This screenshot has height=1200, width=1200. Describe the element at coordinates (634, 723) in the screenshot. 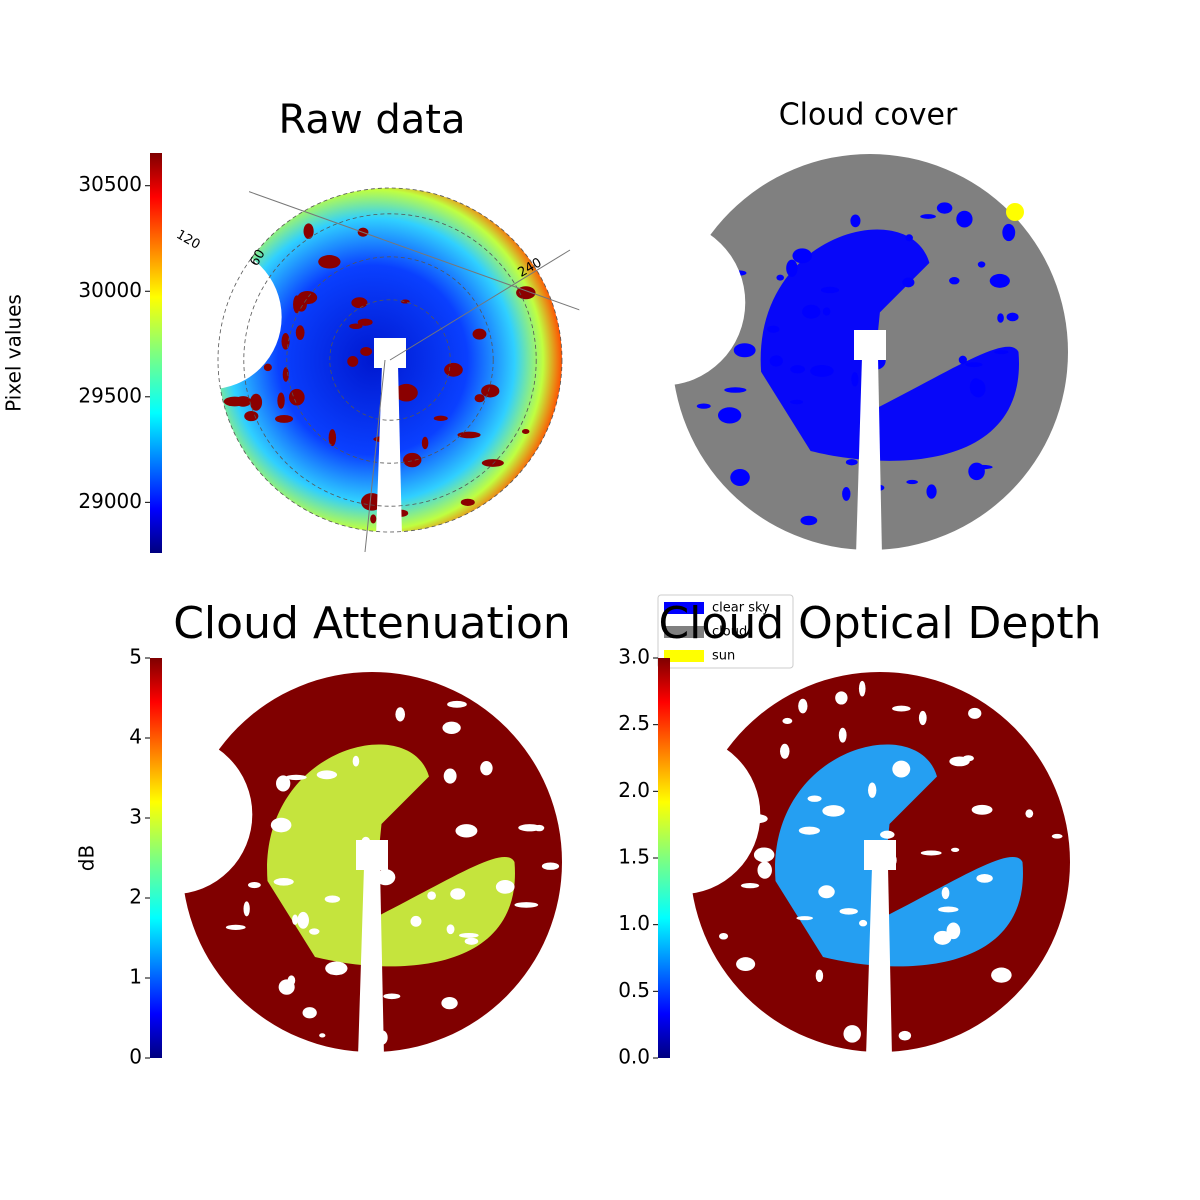

I see `colorbar-tick-label: 2.5` at that location.